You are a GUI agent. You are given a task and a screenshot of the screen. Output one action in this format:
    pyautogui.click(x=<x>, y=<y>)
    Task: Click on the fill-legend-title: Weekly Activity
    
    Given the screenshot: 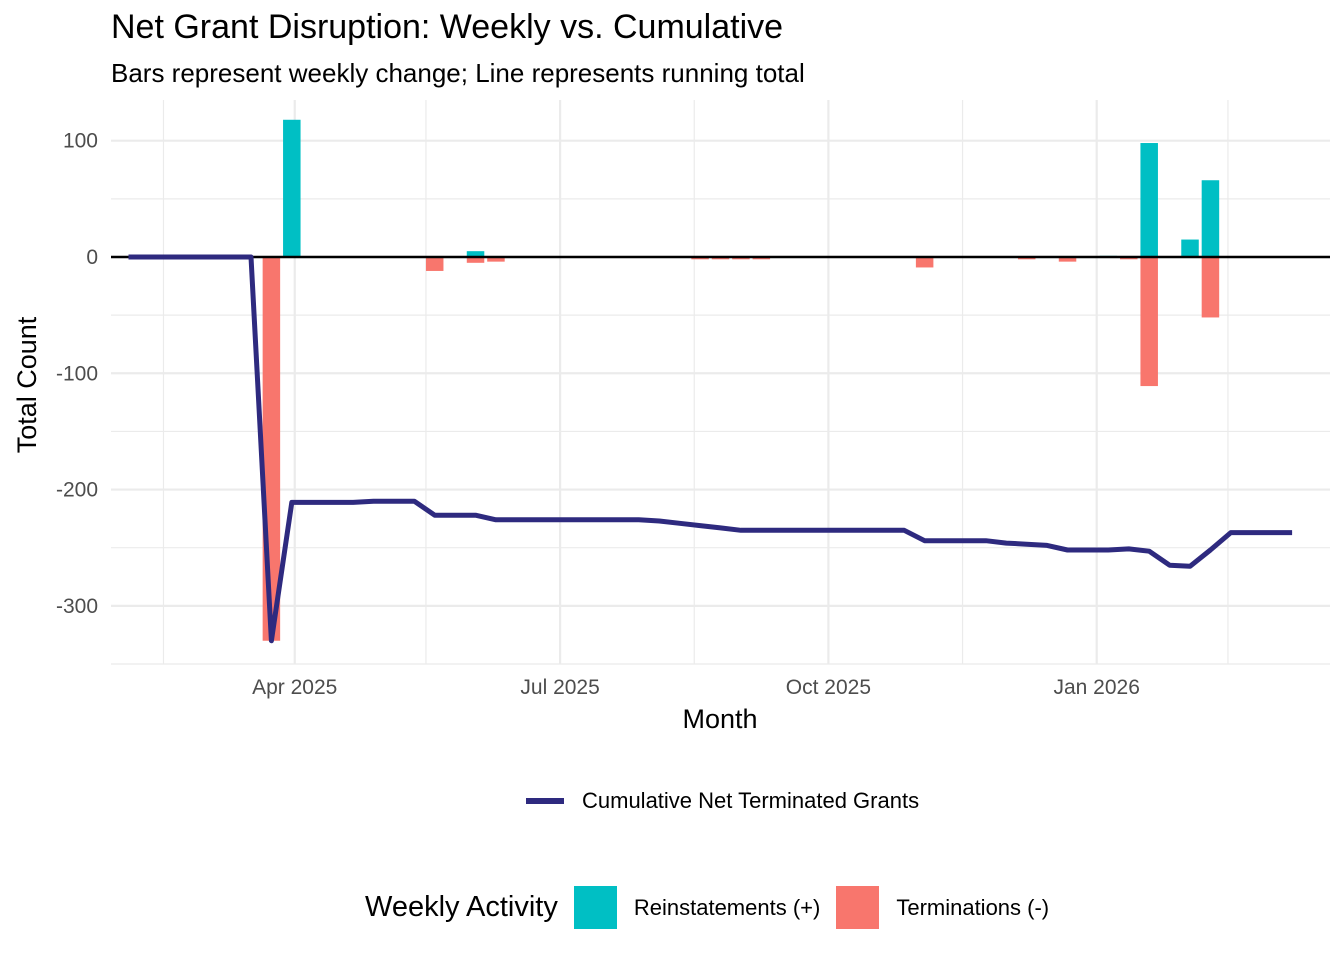 What is the action you would take?
    pyautogui.click(x=461, y=907)
    